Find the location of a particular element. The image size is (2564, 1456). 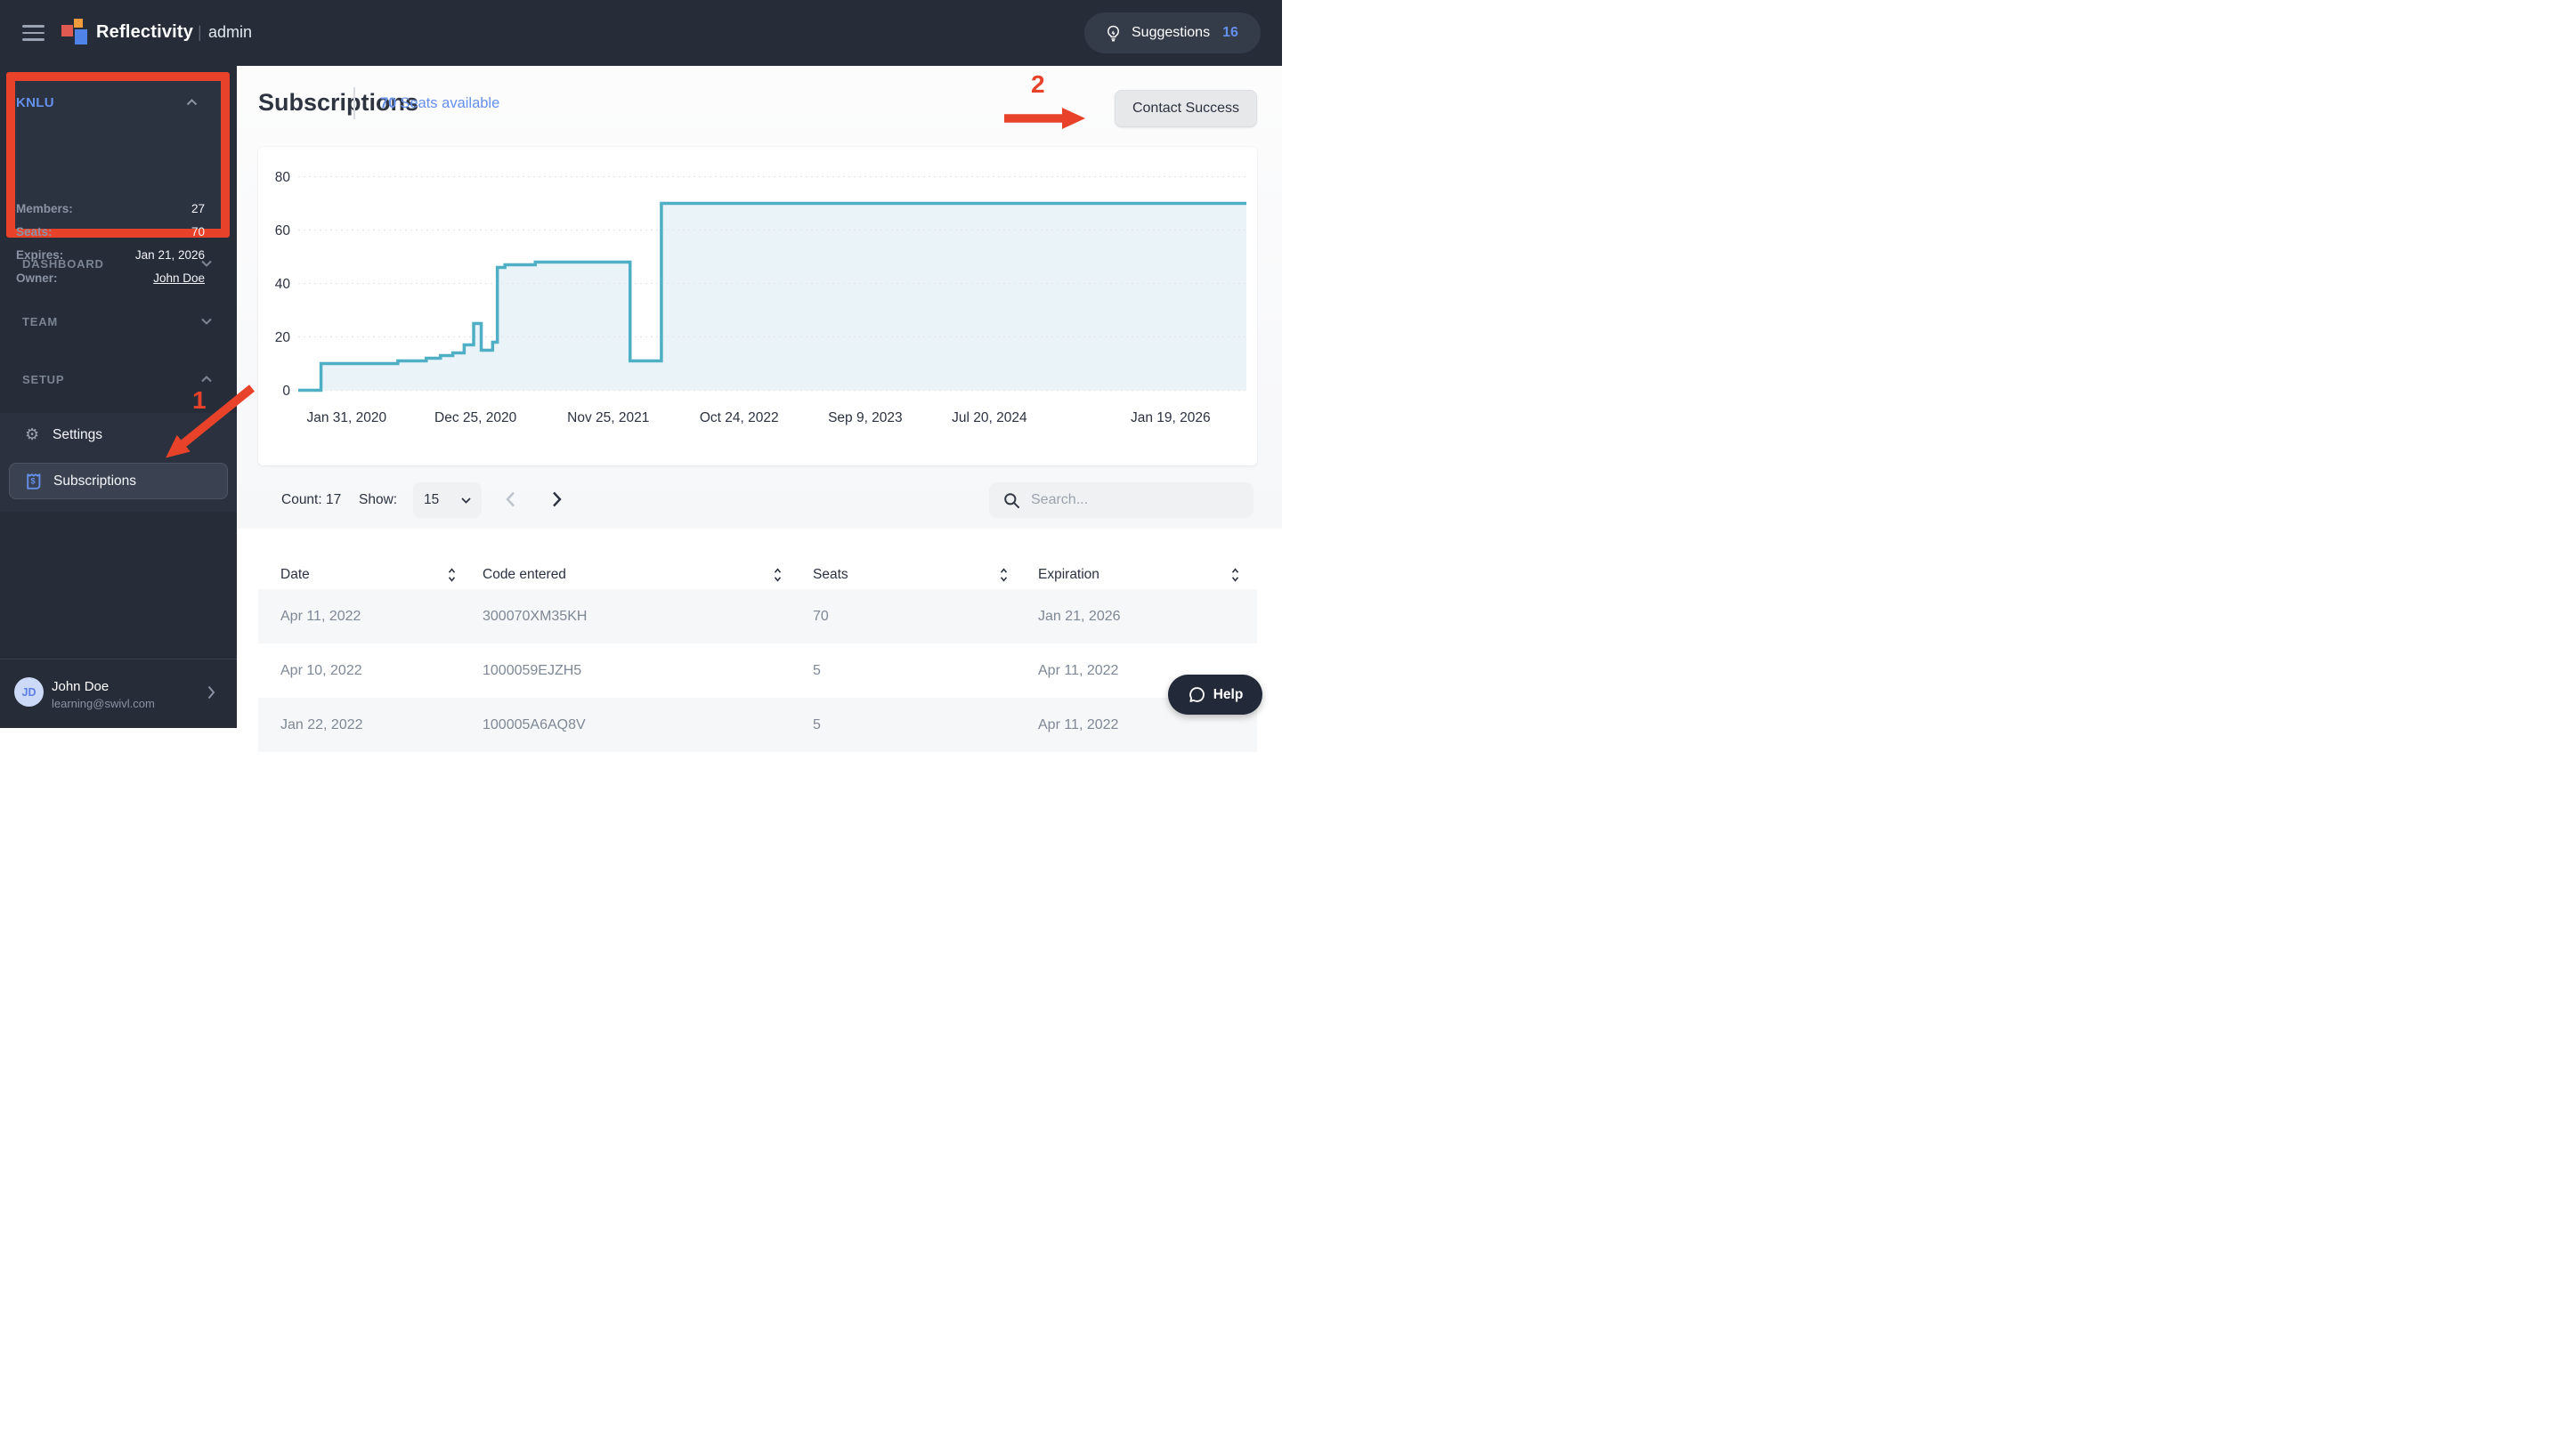

members-label: Members: is located at coordinates (44, 208).